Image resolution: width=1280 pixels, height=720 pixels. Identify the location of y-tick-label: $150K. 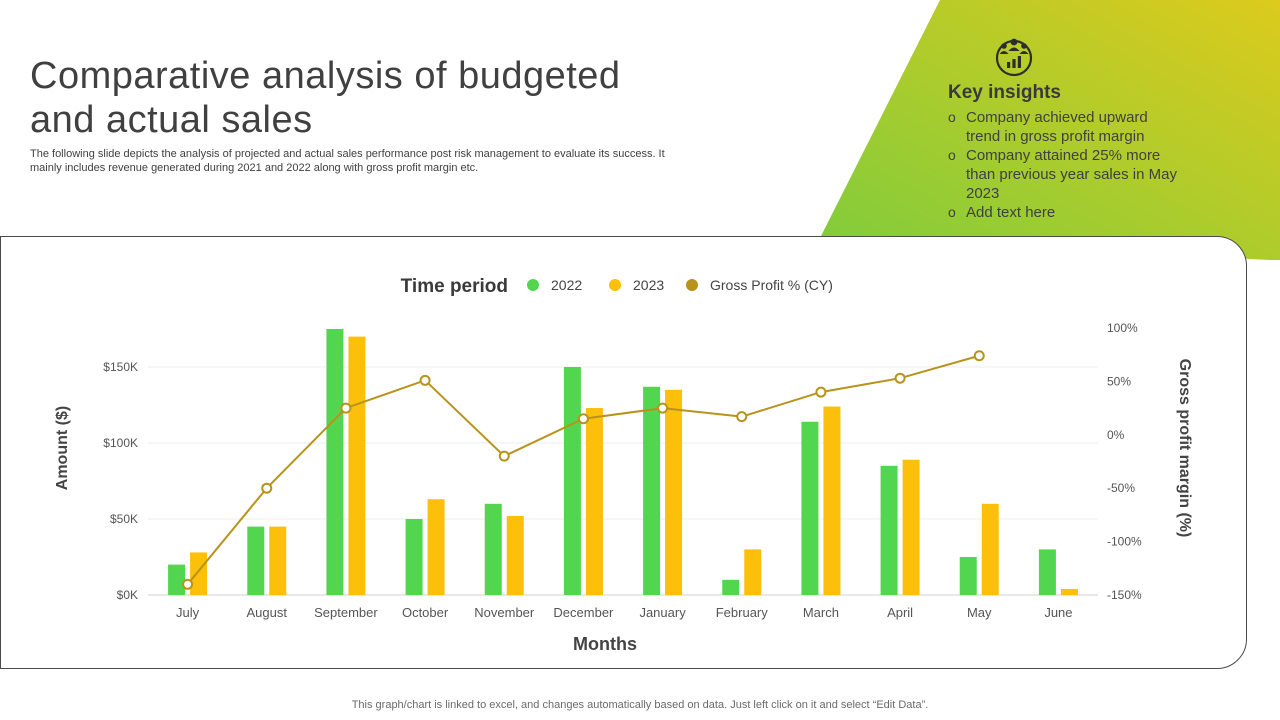
(120, 367).